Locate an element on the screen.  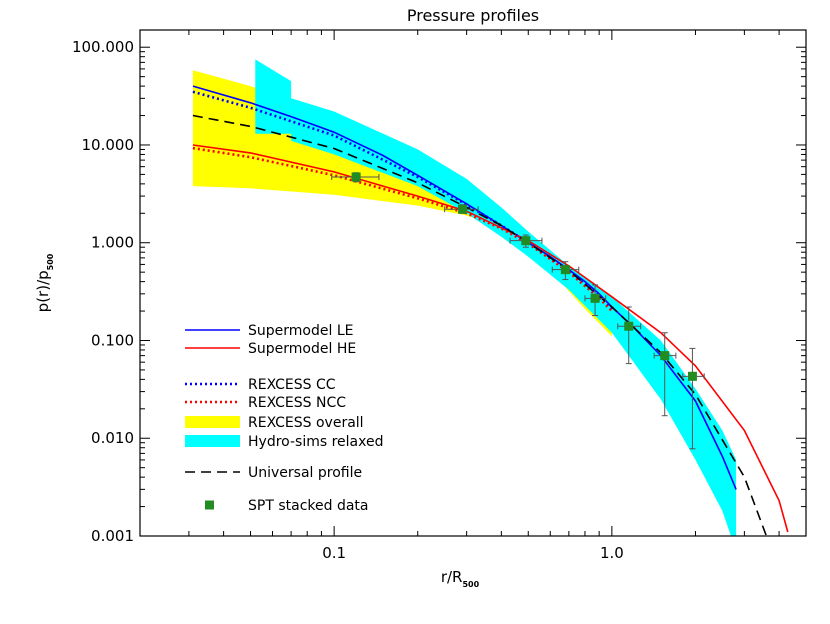
chart-title: Pressure profiles is located at coordinates (473, 15).